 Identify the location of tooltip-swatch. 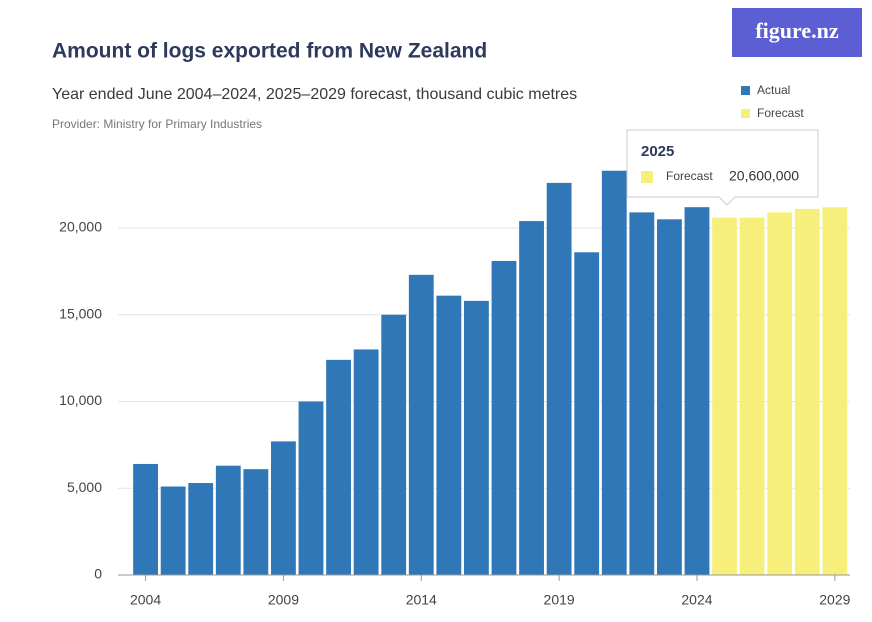
(647, 177).